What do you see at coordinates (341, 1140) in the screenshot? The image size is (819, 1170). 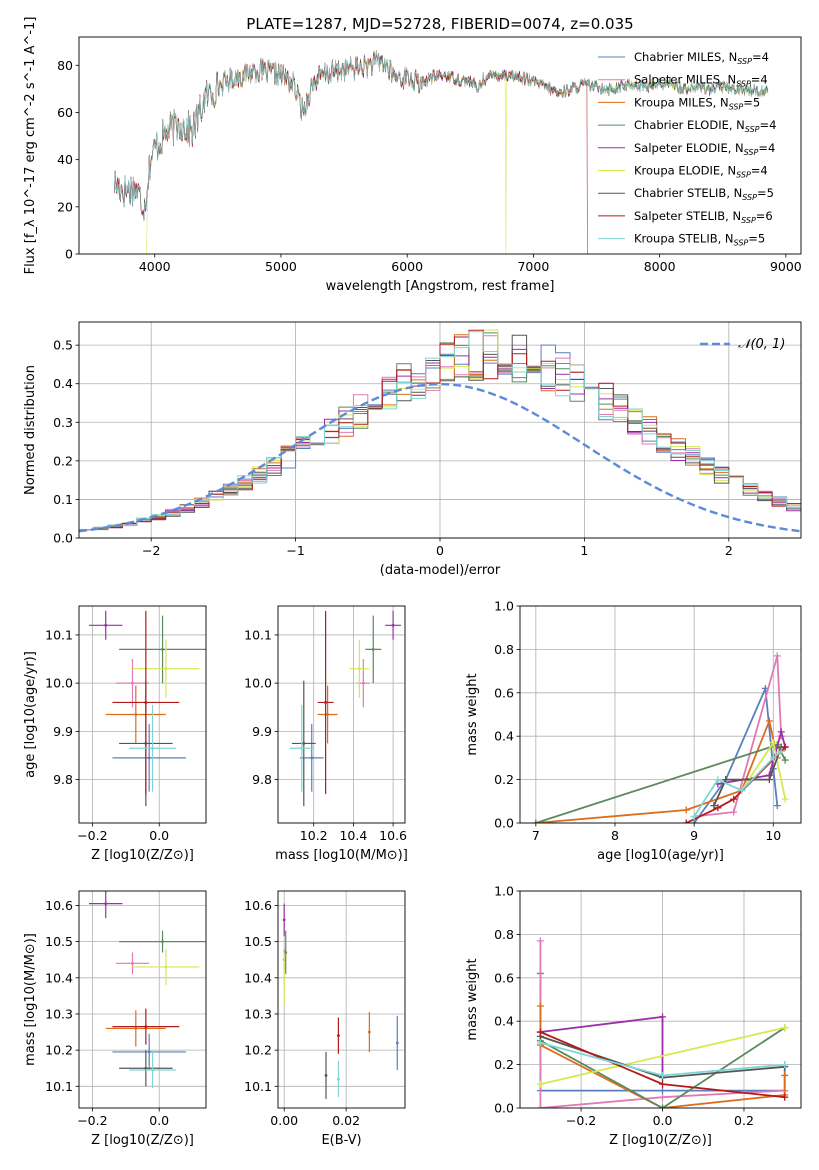 I see `x-axis-label: E(B-V)` at bounding box center [341, 1140].